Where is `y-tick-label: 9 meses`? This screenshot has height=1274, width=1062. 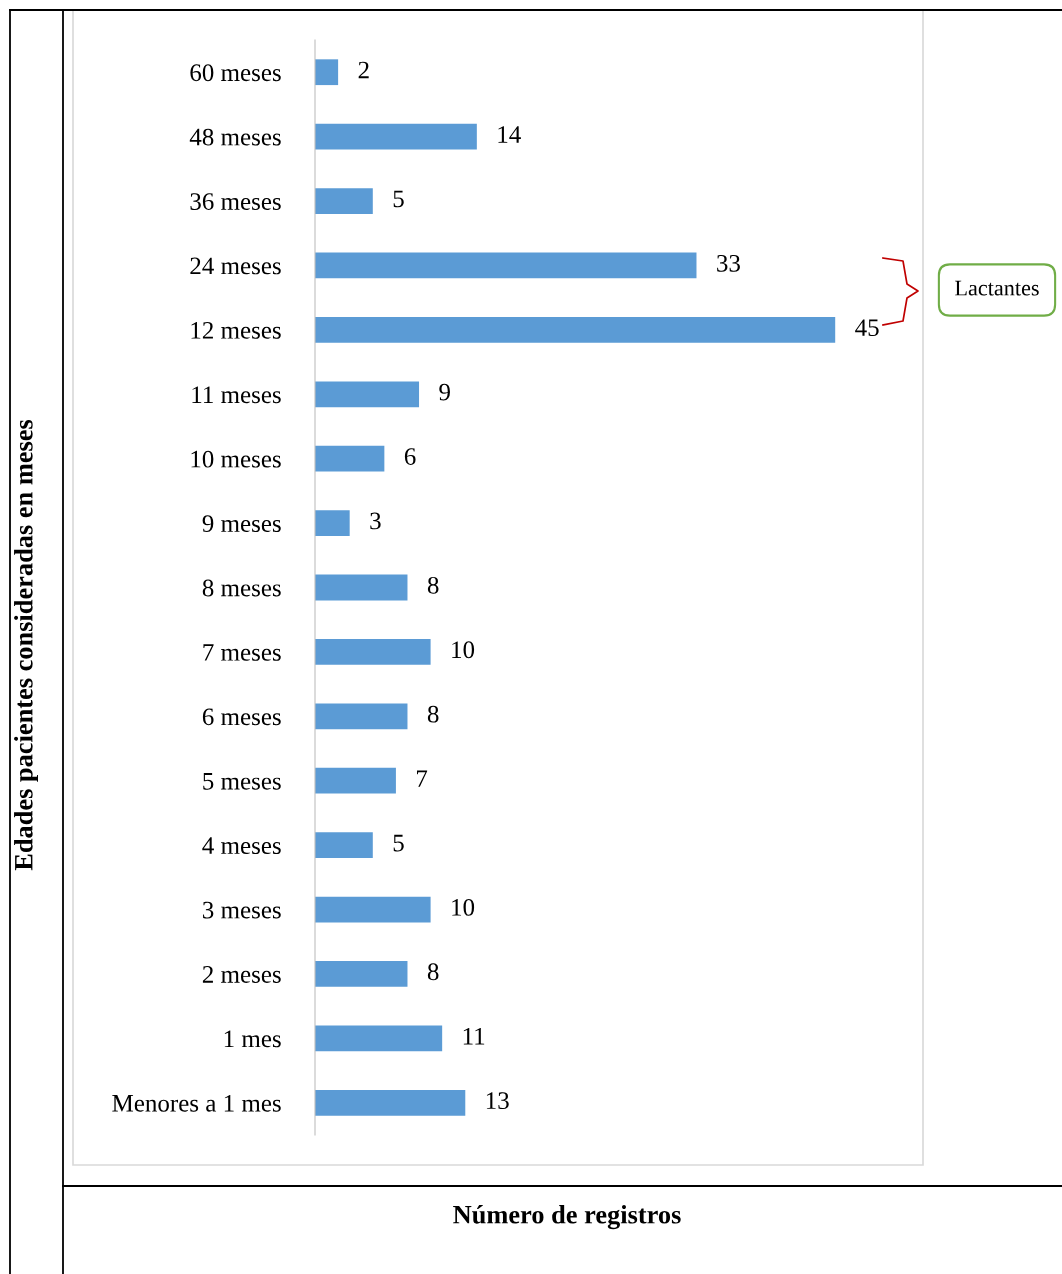
y-tick-label: 9 meses is located at coordinates (241, 524).